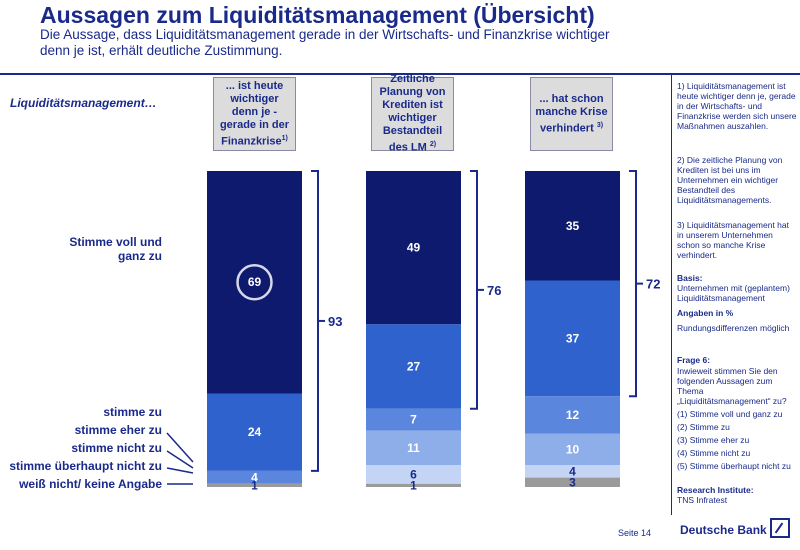 This screenshot has width=800, height=550. Describe the element at coordinates (723, 530) in the screenshot. I see `bank-name: Deutsche Bank` at that location.